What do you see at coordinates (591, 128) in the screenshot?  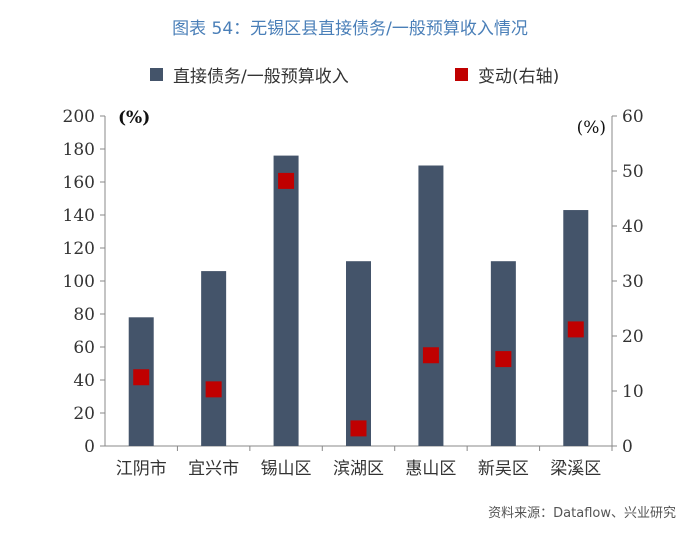 I see `y-axis-right-label: (%)` at bounding box center [591, 128].